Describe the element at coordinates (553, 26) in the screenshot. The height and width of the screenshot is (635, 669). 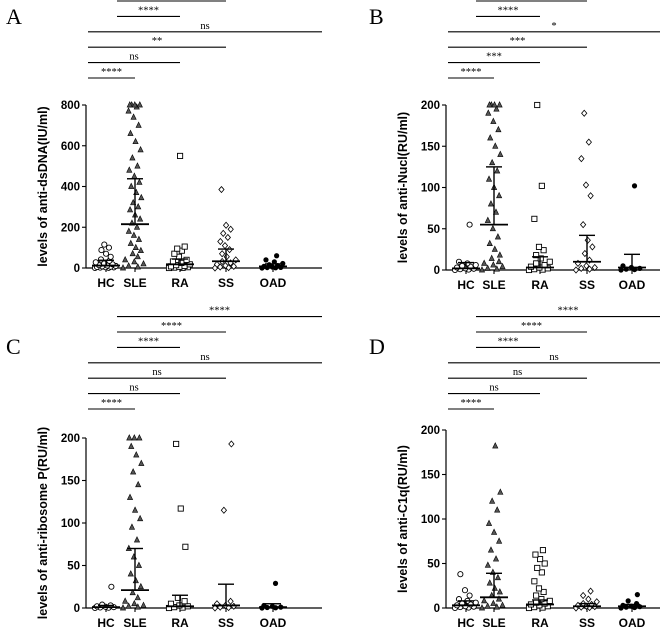
I see `significance-label: *` at that location.